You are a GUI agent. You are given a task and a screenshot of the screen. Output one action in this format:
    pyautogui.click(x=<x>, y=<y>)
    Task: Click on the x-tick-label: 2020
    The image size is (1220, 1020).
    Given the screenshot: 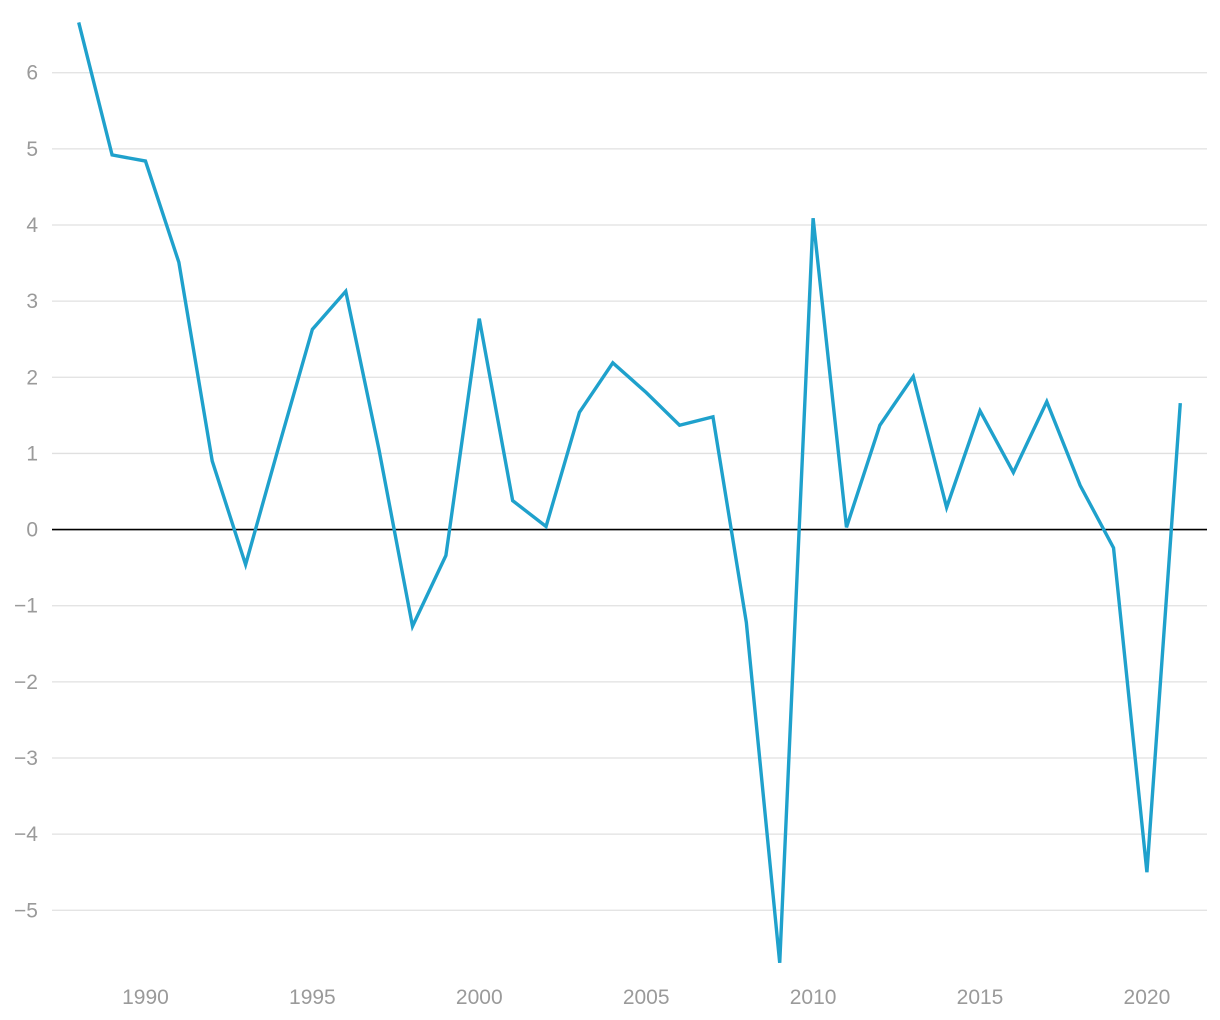 What is the action you would take?
    pyautogui.click(x=1147, y=997)
    